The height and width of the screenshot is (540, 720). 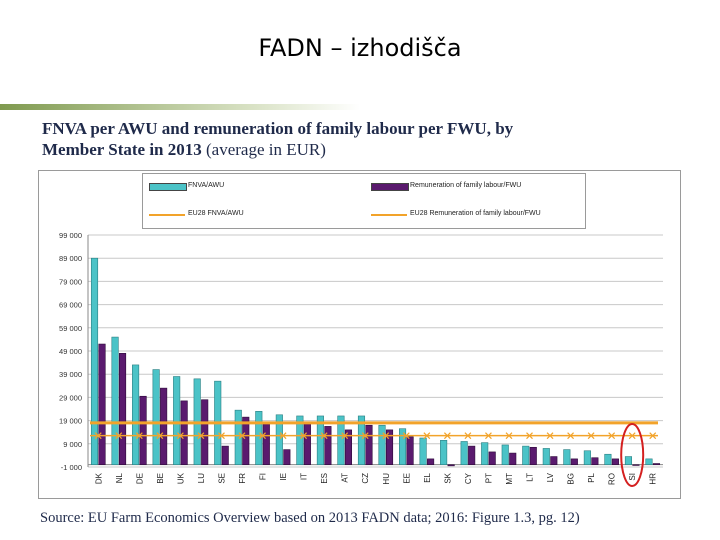 What do you see at coordinates (287, 457) in the screenshot?
I see `bar-remuneration-ie` at bounding box center [287, 457].